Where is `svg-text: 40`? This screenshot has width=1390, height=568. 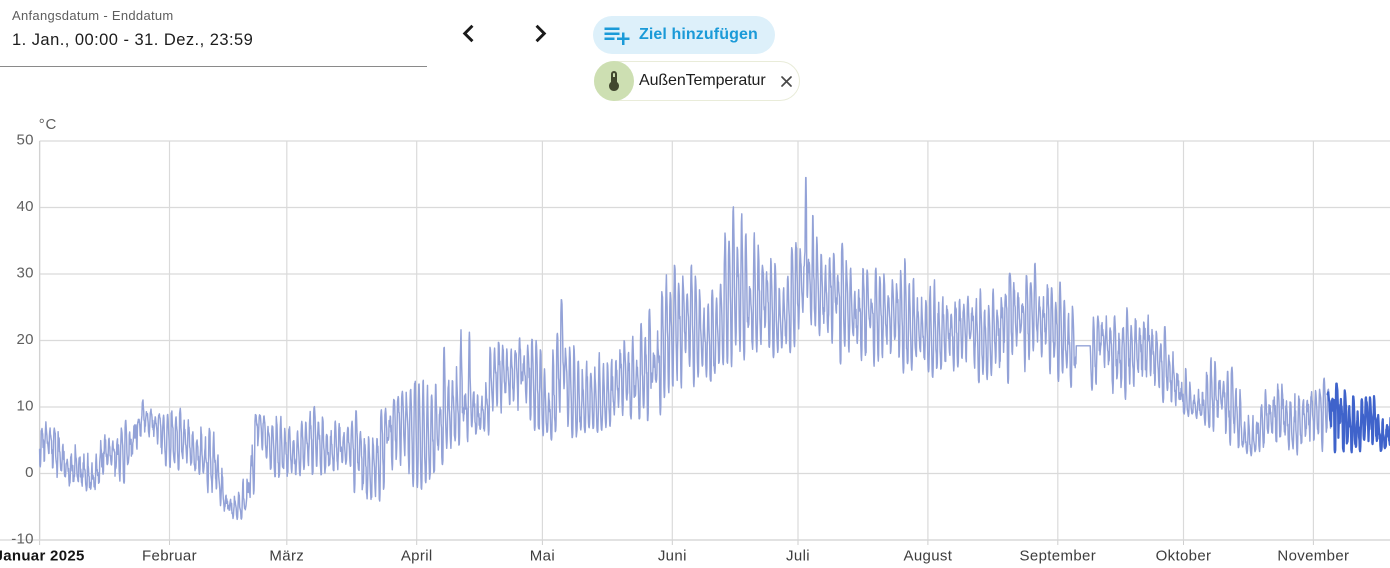
svg-text: 40 is located at coordinates (25, 206).